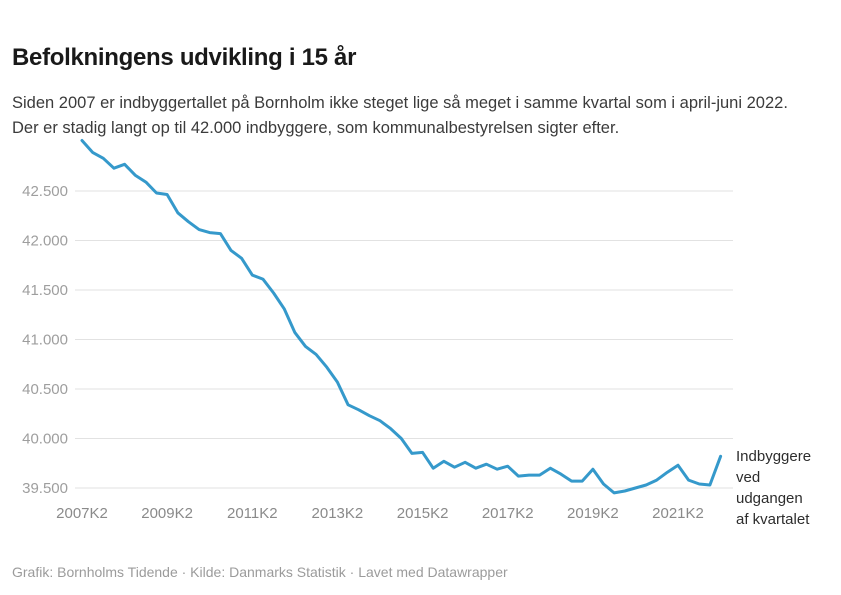  Describe the element at coordinates (508, 513) in the screenshot. I see `x-tick-label: 2017K2` at that location.